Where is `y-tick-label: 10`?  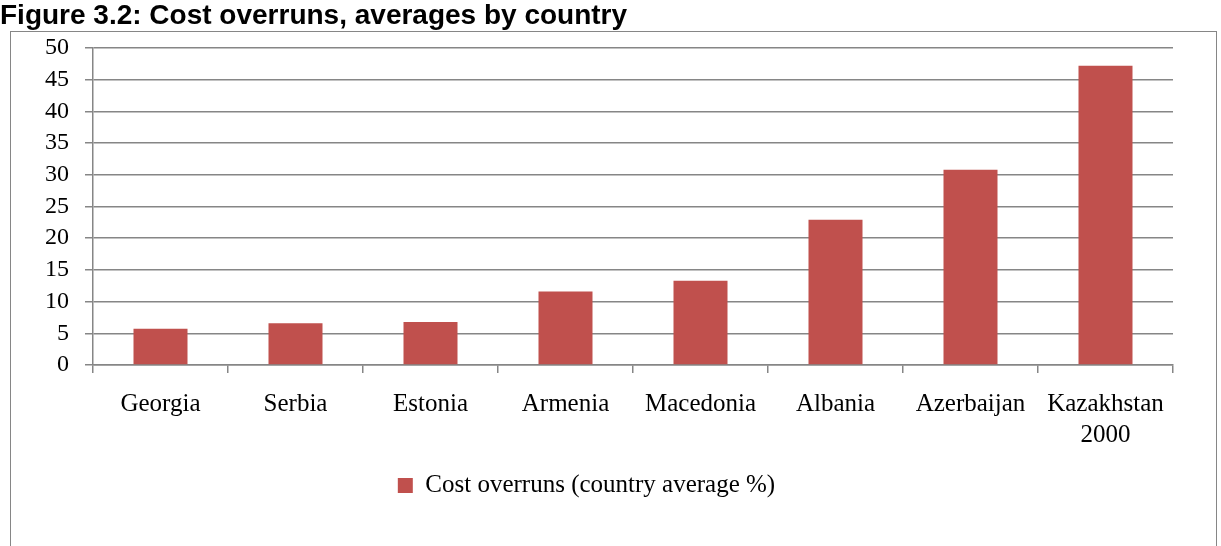 y-tick-label: 10 is located at coordinates (57, 299).